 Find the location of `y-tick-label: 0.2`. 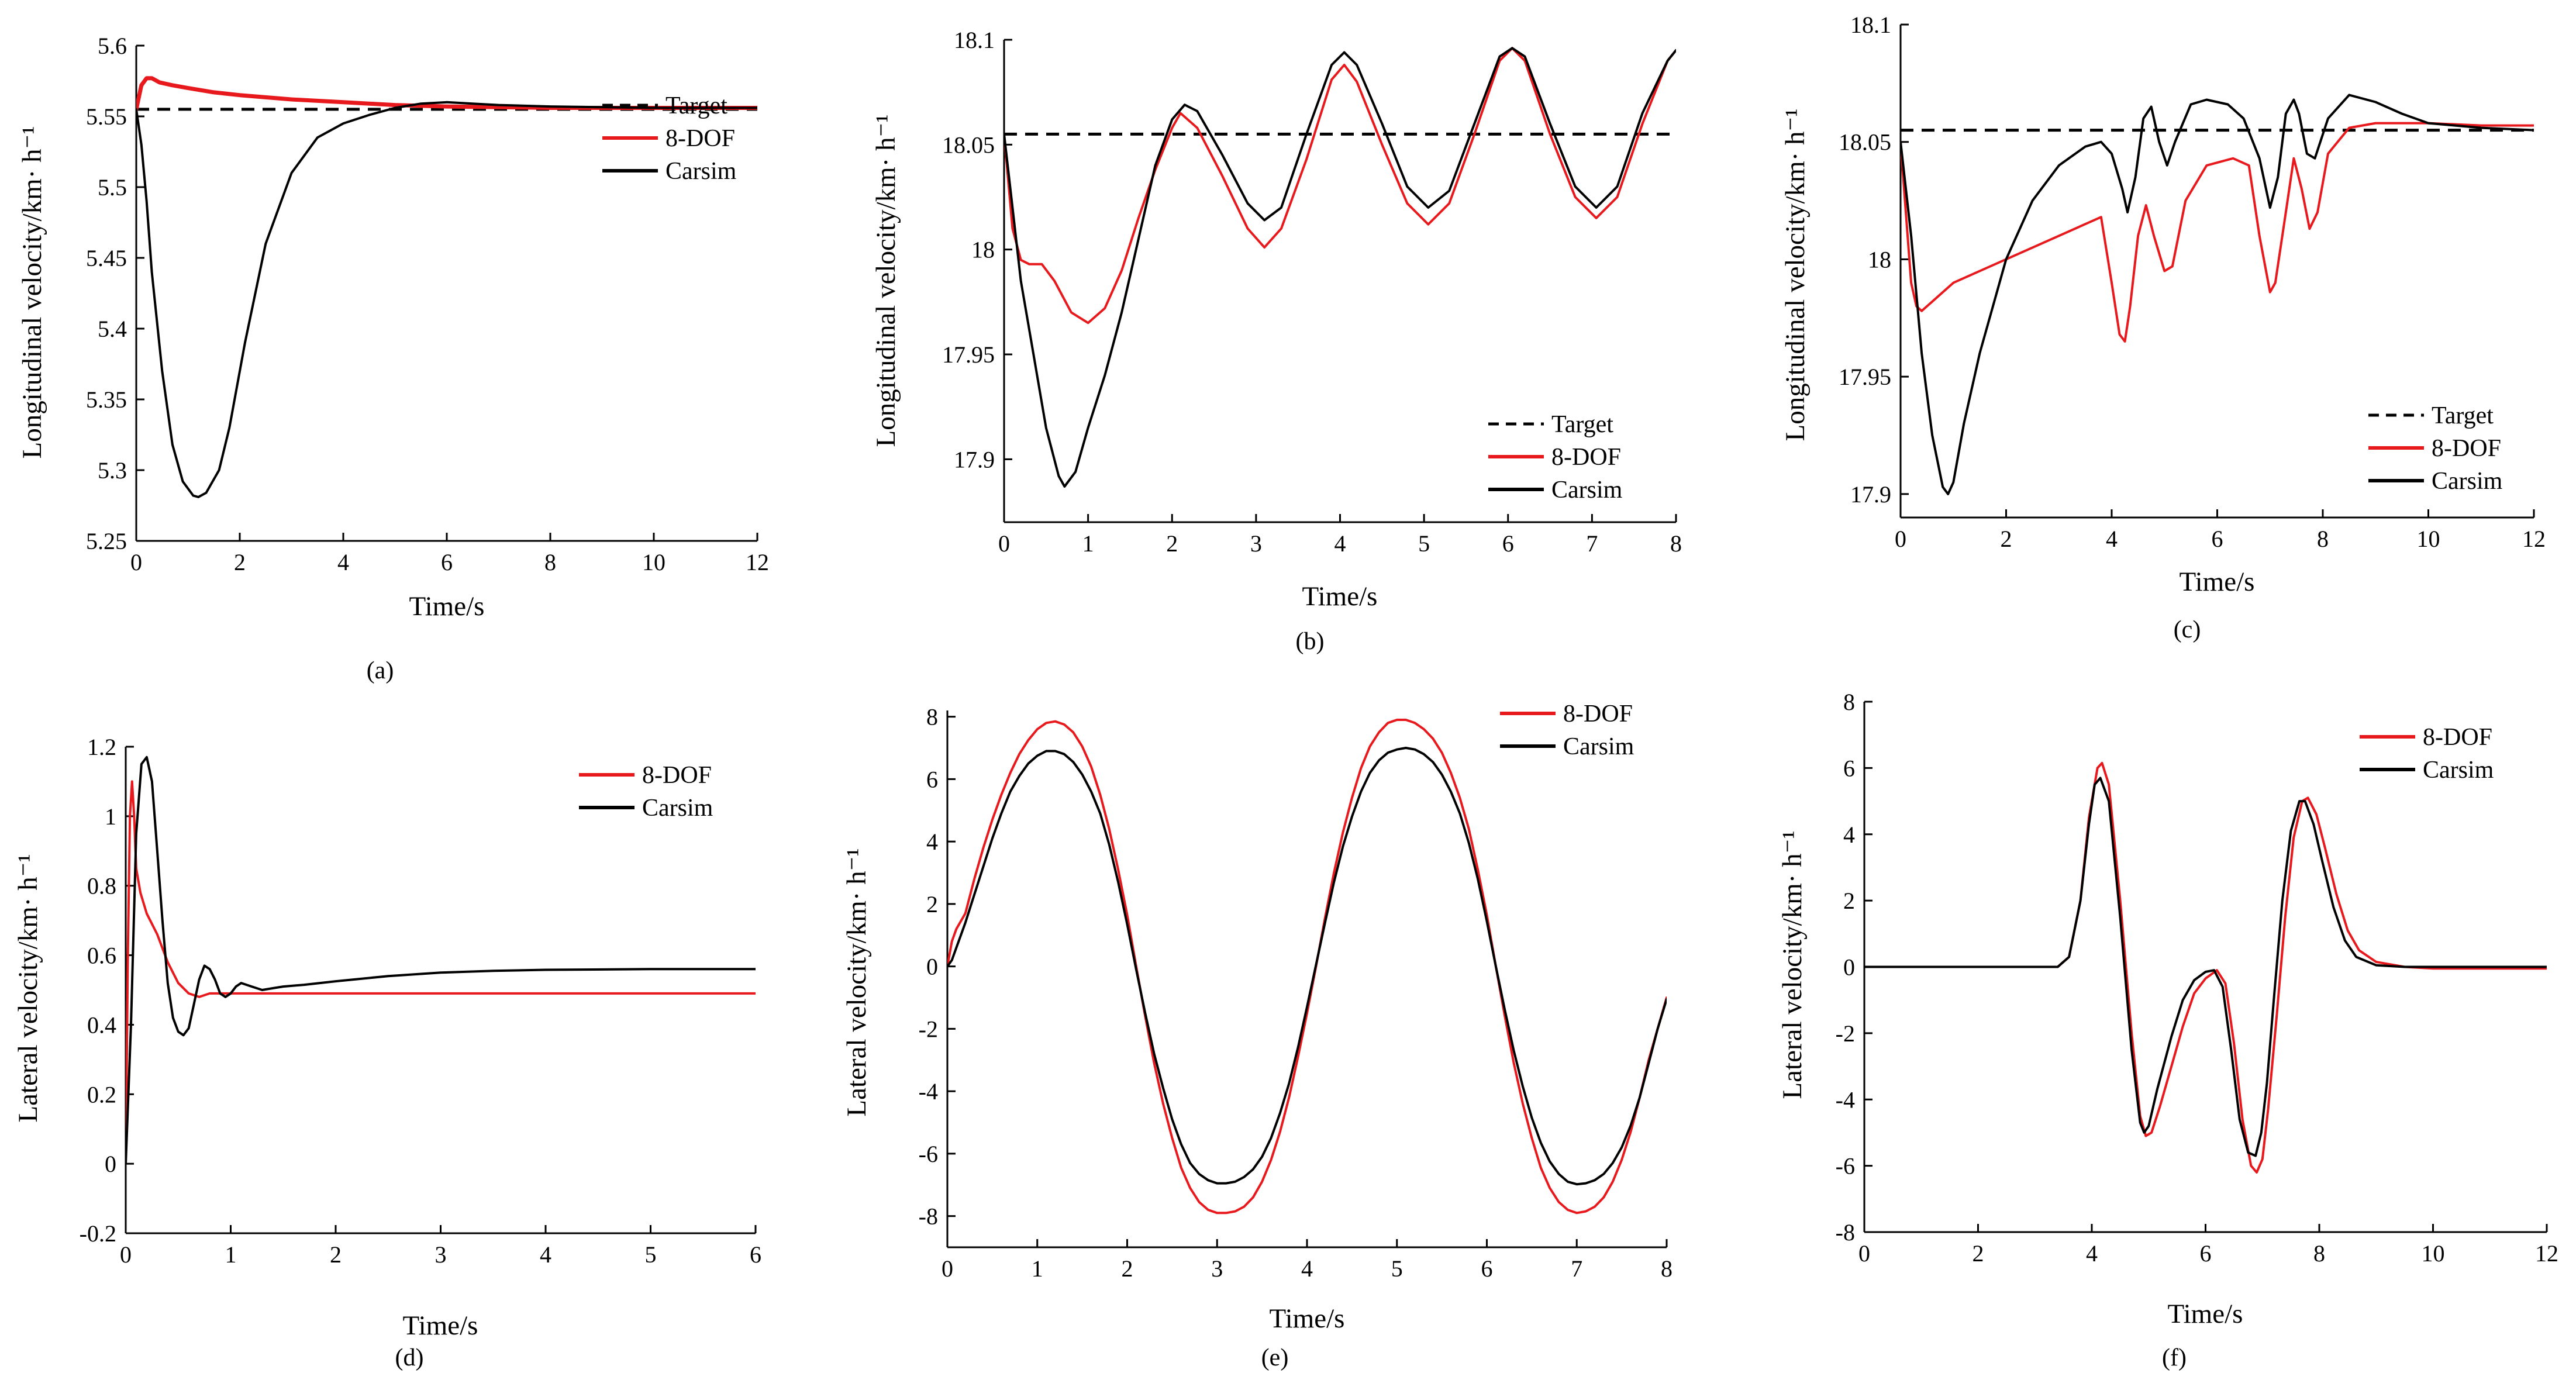

y-tick-label: 0.2 is located at coordinates (102, 1094).